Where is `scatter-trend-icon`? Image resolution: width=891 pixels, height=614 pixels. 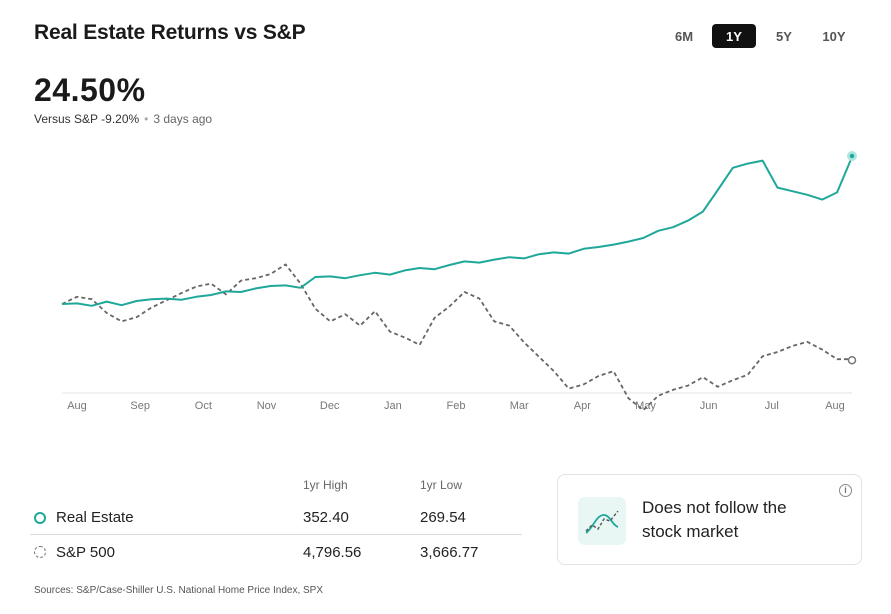
scatter-trend-icon is located at coordinates (602, 521).